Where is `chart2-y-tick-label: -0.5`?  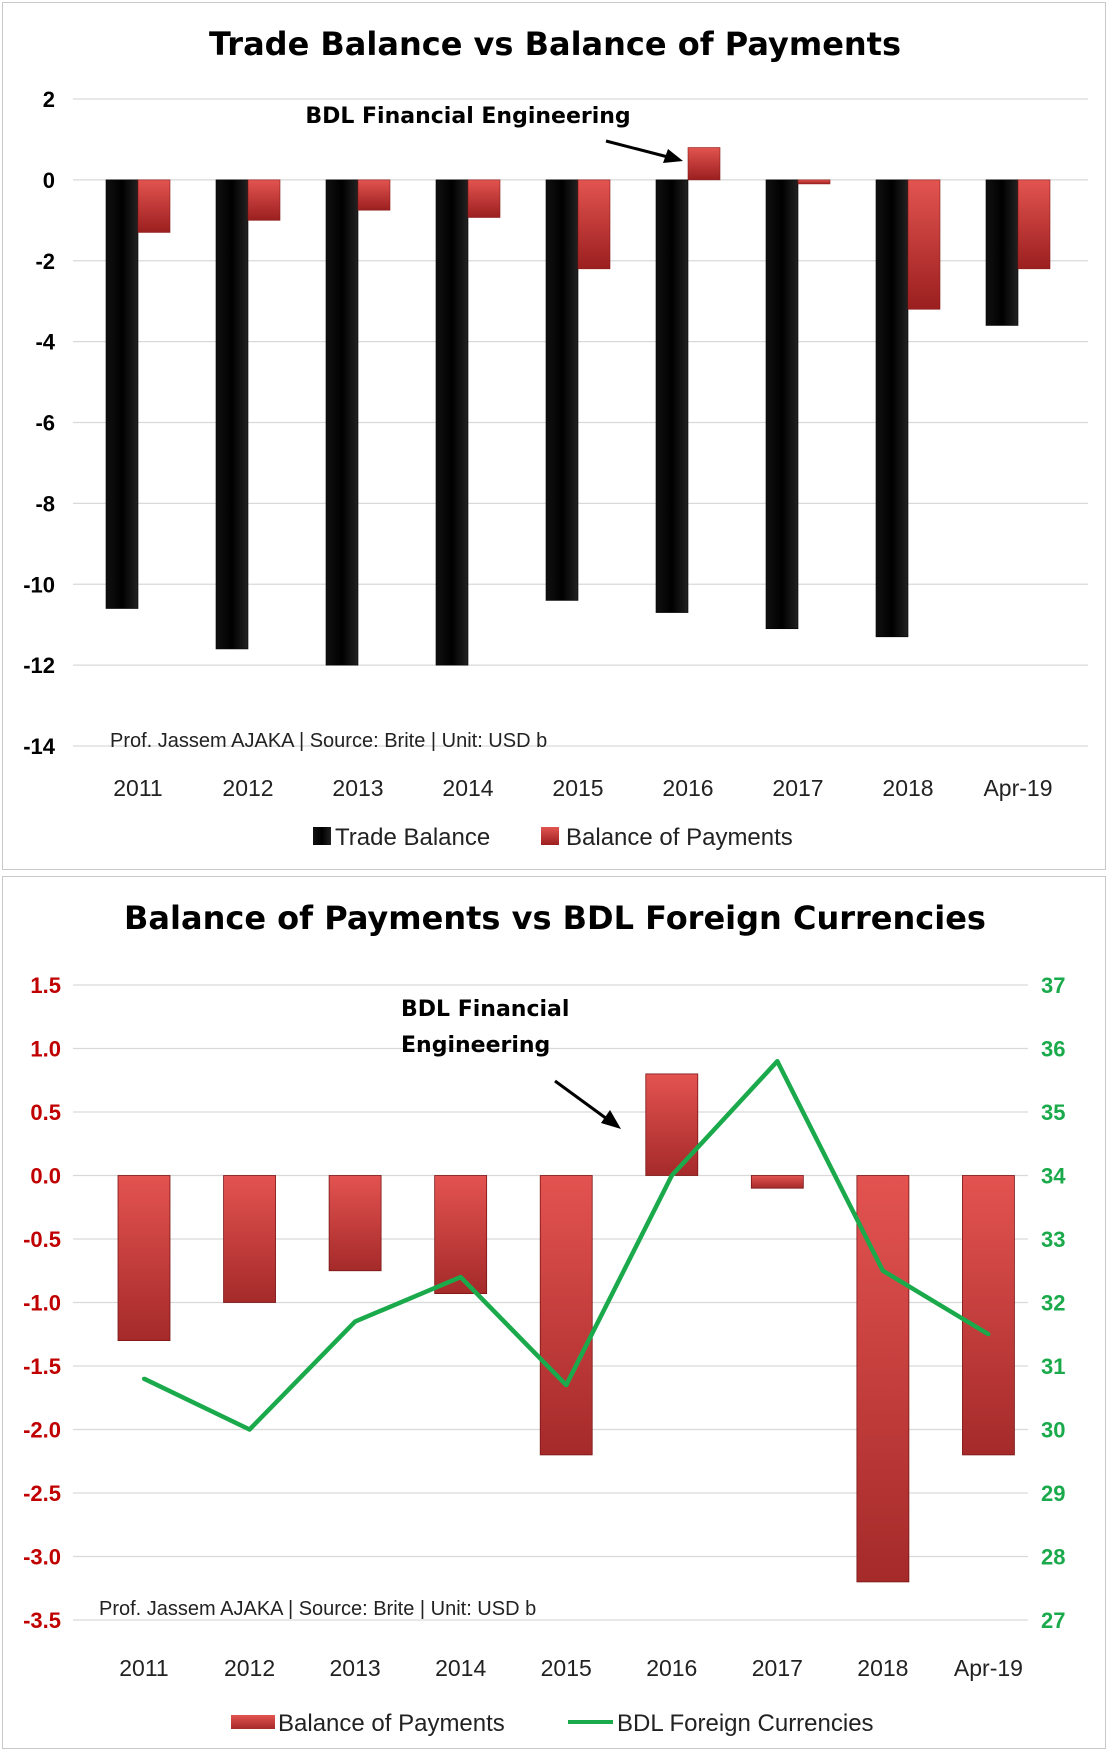 chart2-y-tick-label: -0.5 is located at coordinates (42, 1239).